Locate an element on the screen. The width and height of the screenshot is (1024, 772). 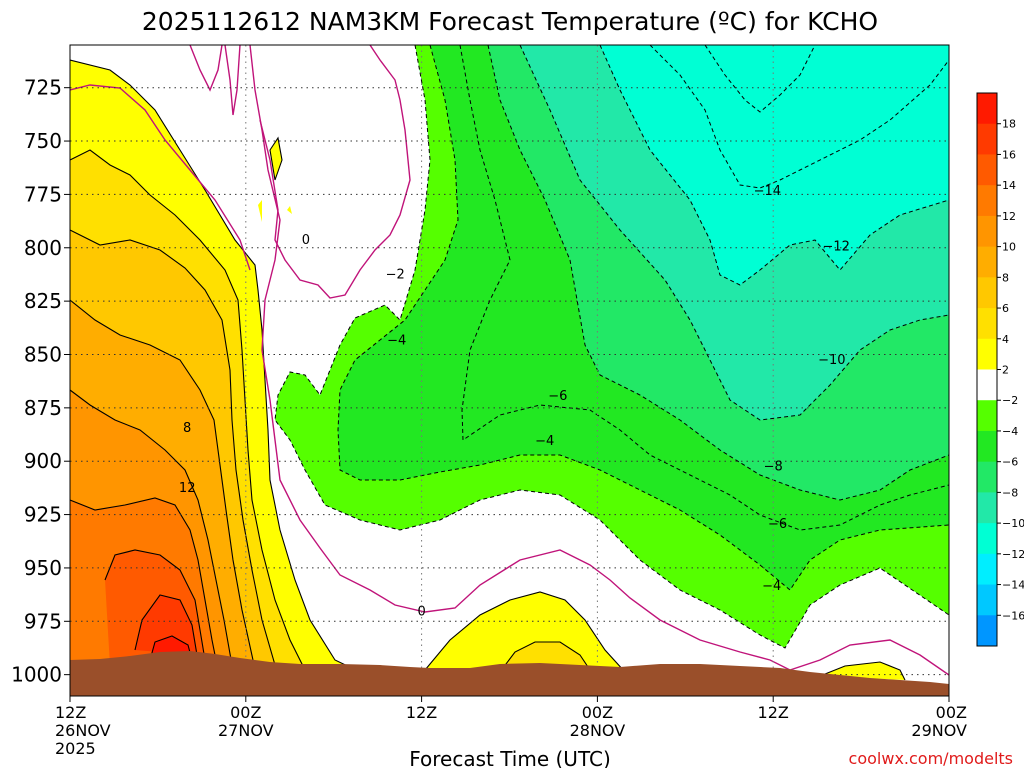
terrain is located at coordinates (509, 673).